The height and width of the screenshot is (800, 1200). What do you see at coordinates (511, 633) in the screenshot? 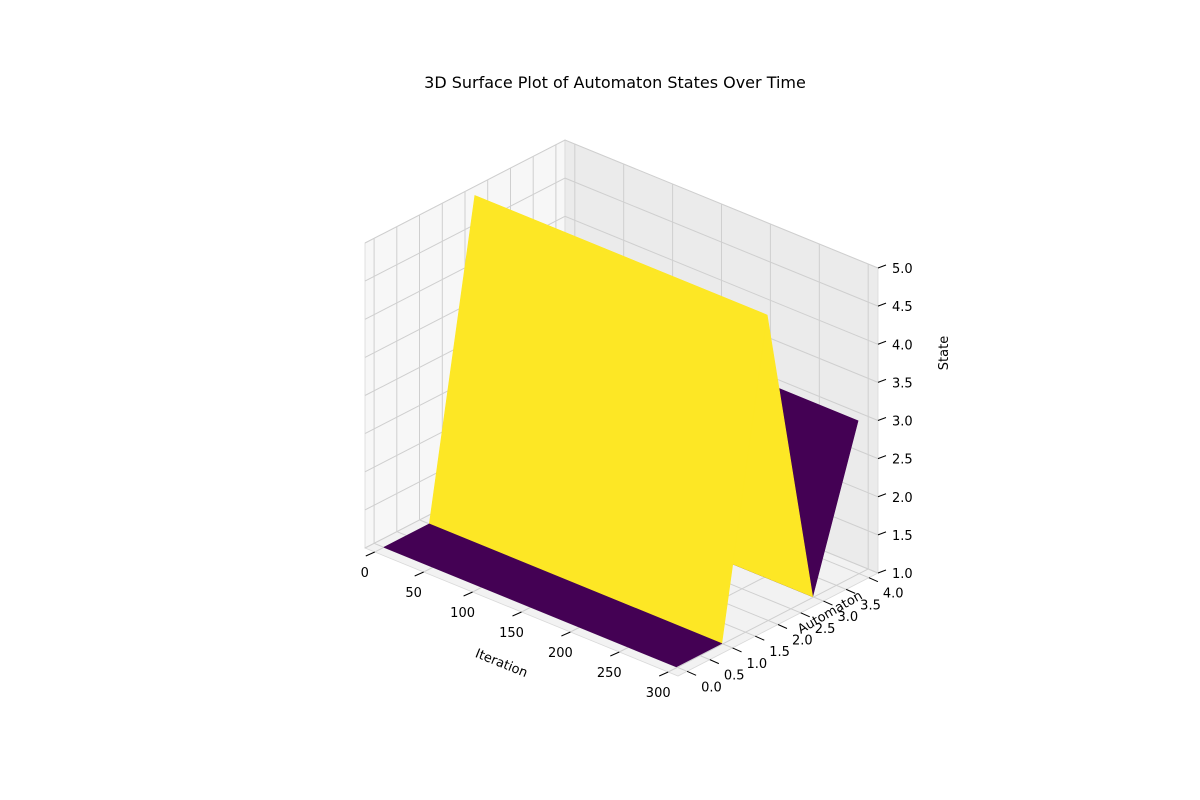
I see `x-tick-label: 150` at bounding box center [511, 633].